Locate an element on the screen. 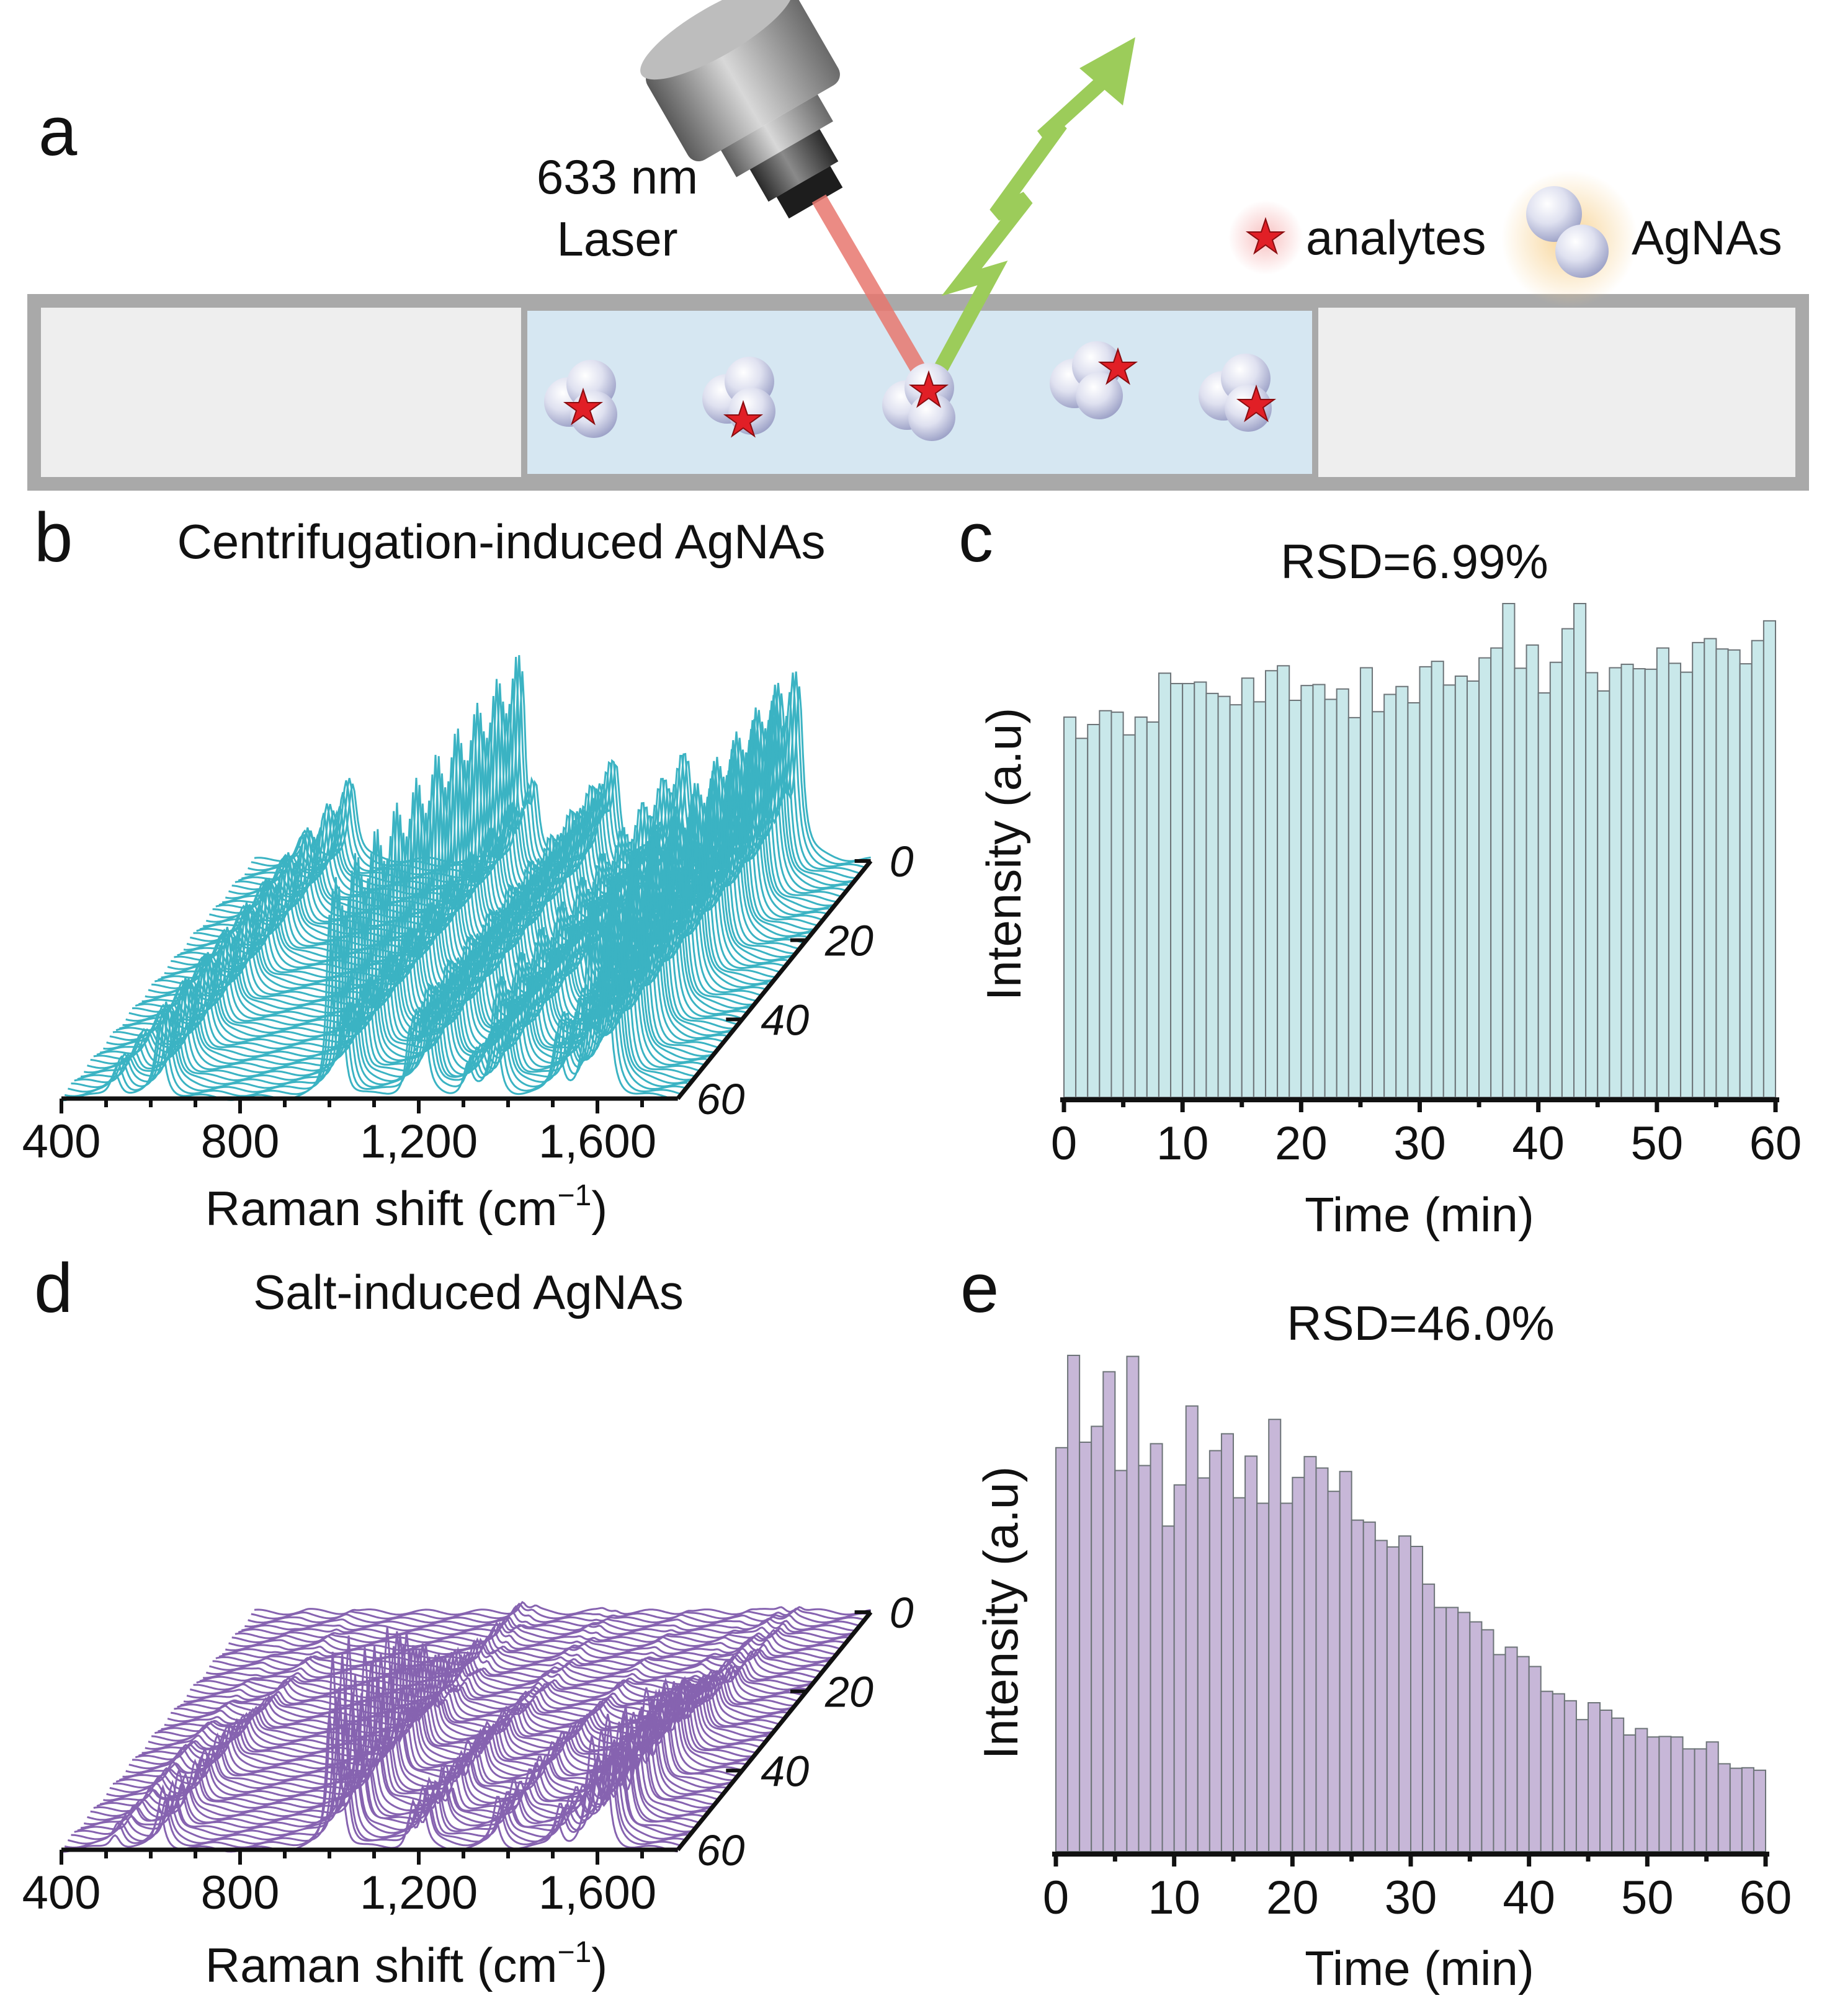 Image resolution: width=1827 pixels, height=2016 pixels. x-axis-label-d: Raman shift (cm−1) is located at coordinates (406, 1964).